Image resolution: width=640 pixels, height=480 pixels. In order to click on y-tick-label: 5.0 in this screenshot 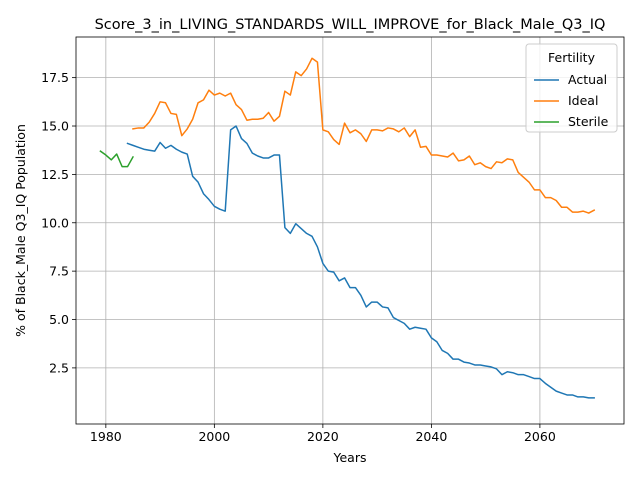, I will do `click(59, 319)`.